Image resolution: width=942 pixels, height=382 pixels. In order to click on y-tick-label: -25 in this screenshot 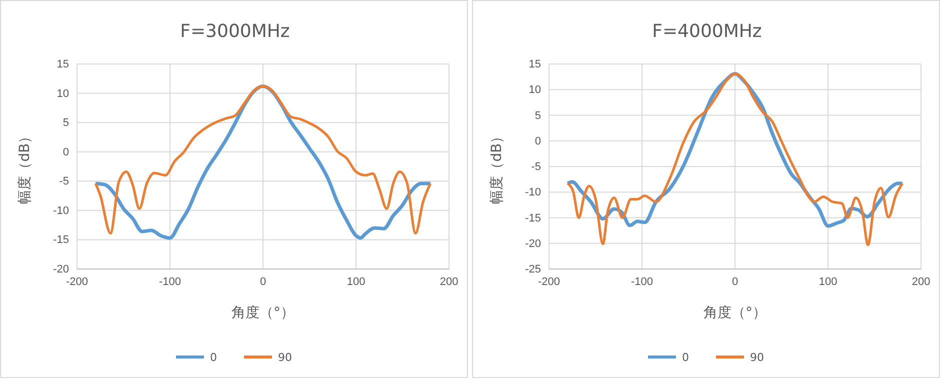, I will do `click(533, 270)`.